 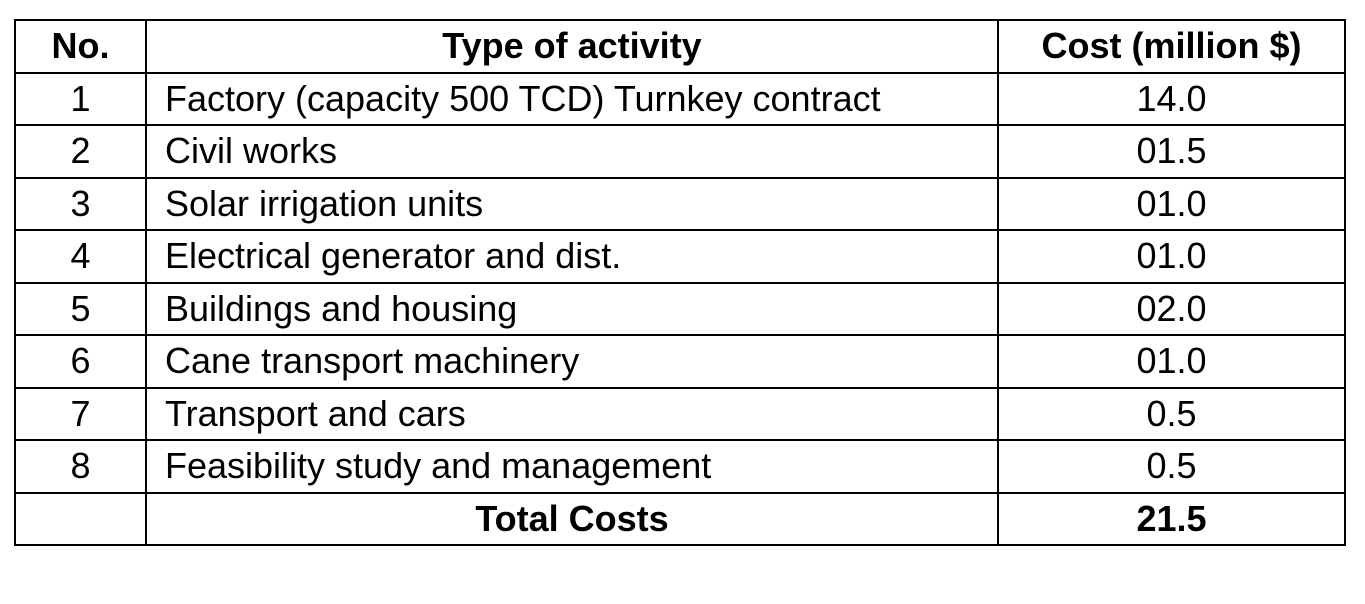 I want to click on row-activity: Electrical generator and dist., so click(x=572, y=256).